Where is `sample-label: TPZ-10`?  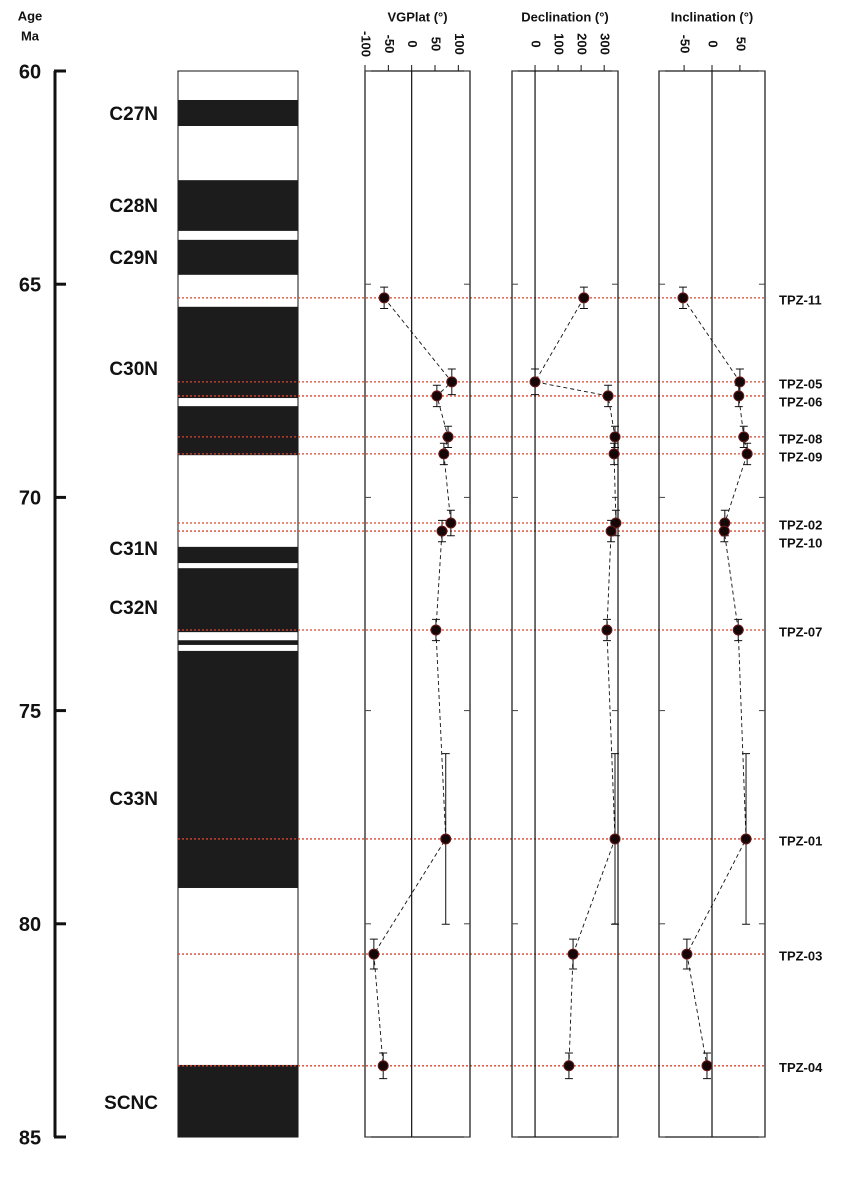 sample-label: TPZ-10 is located at coordinates (800, 542).